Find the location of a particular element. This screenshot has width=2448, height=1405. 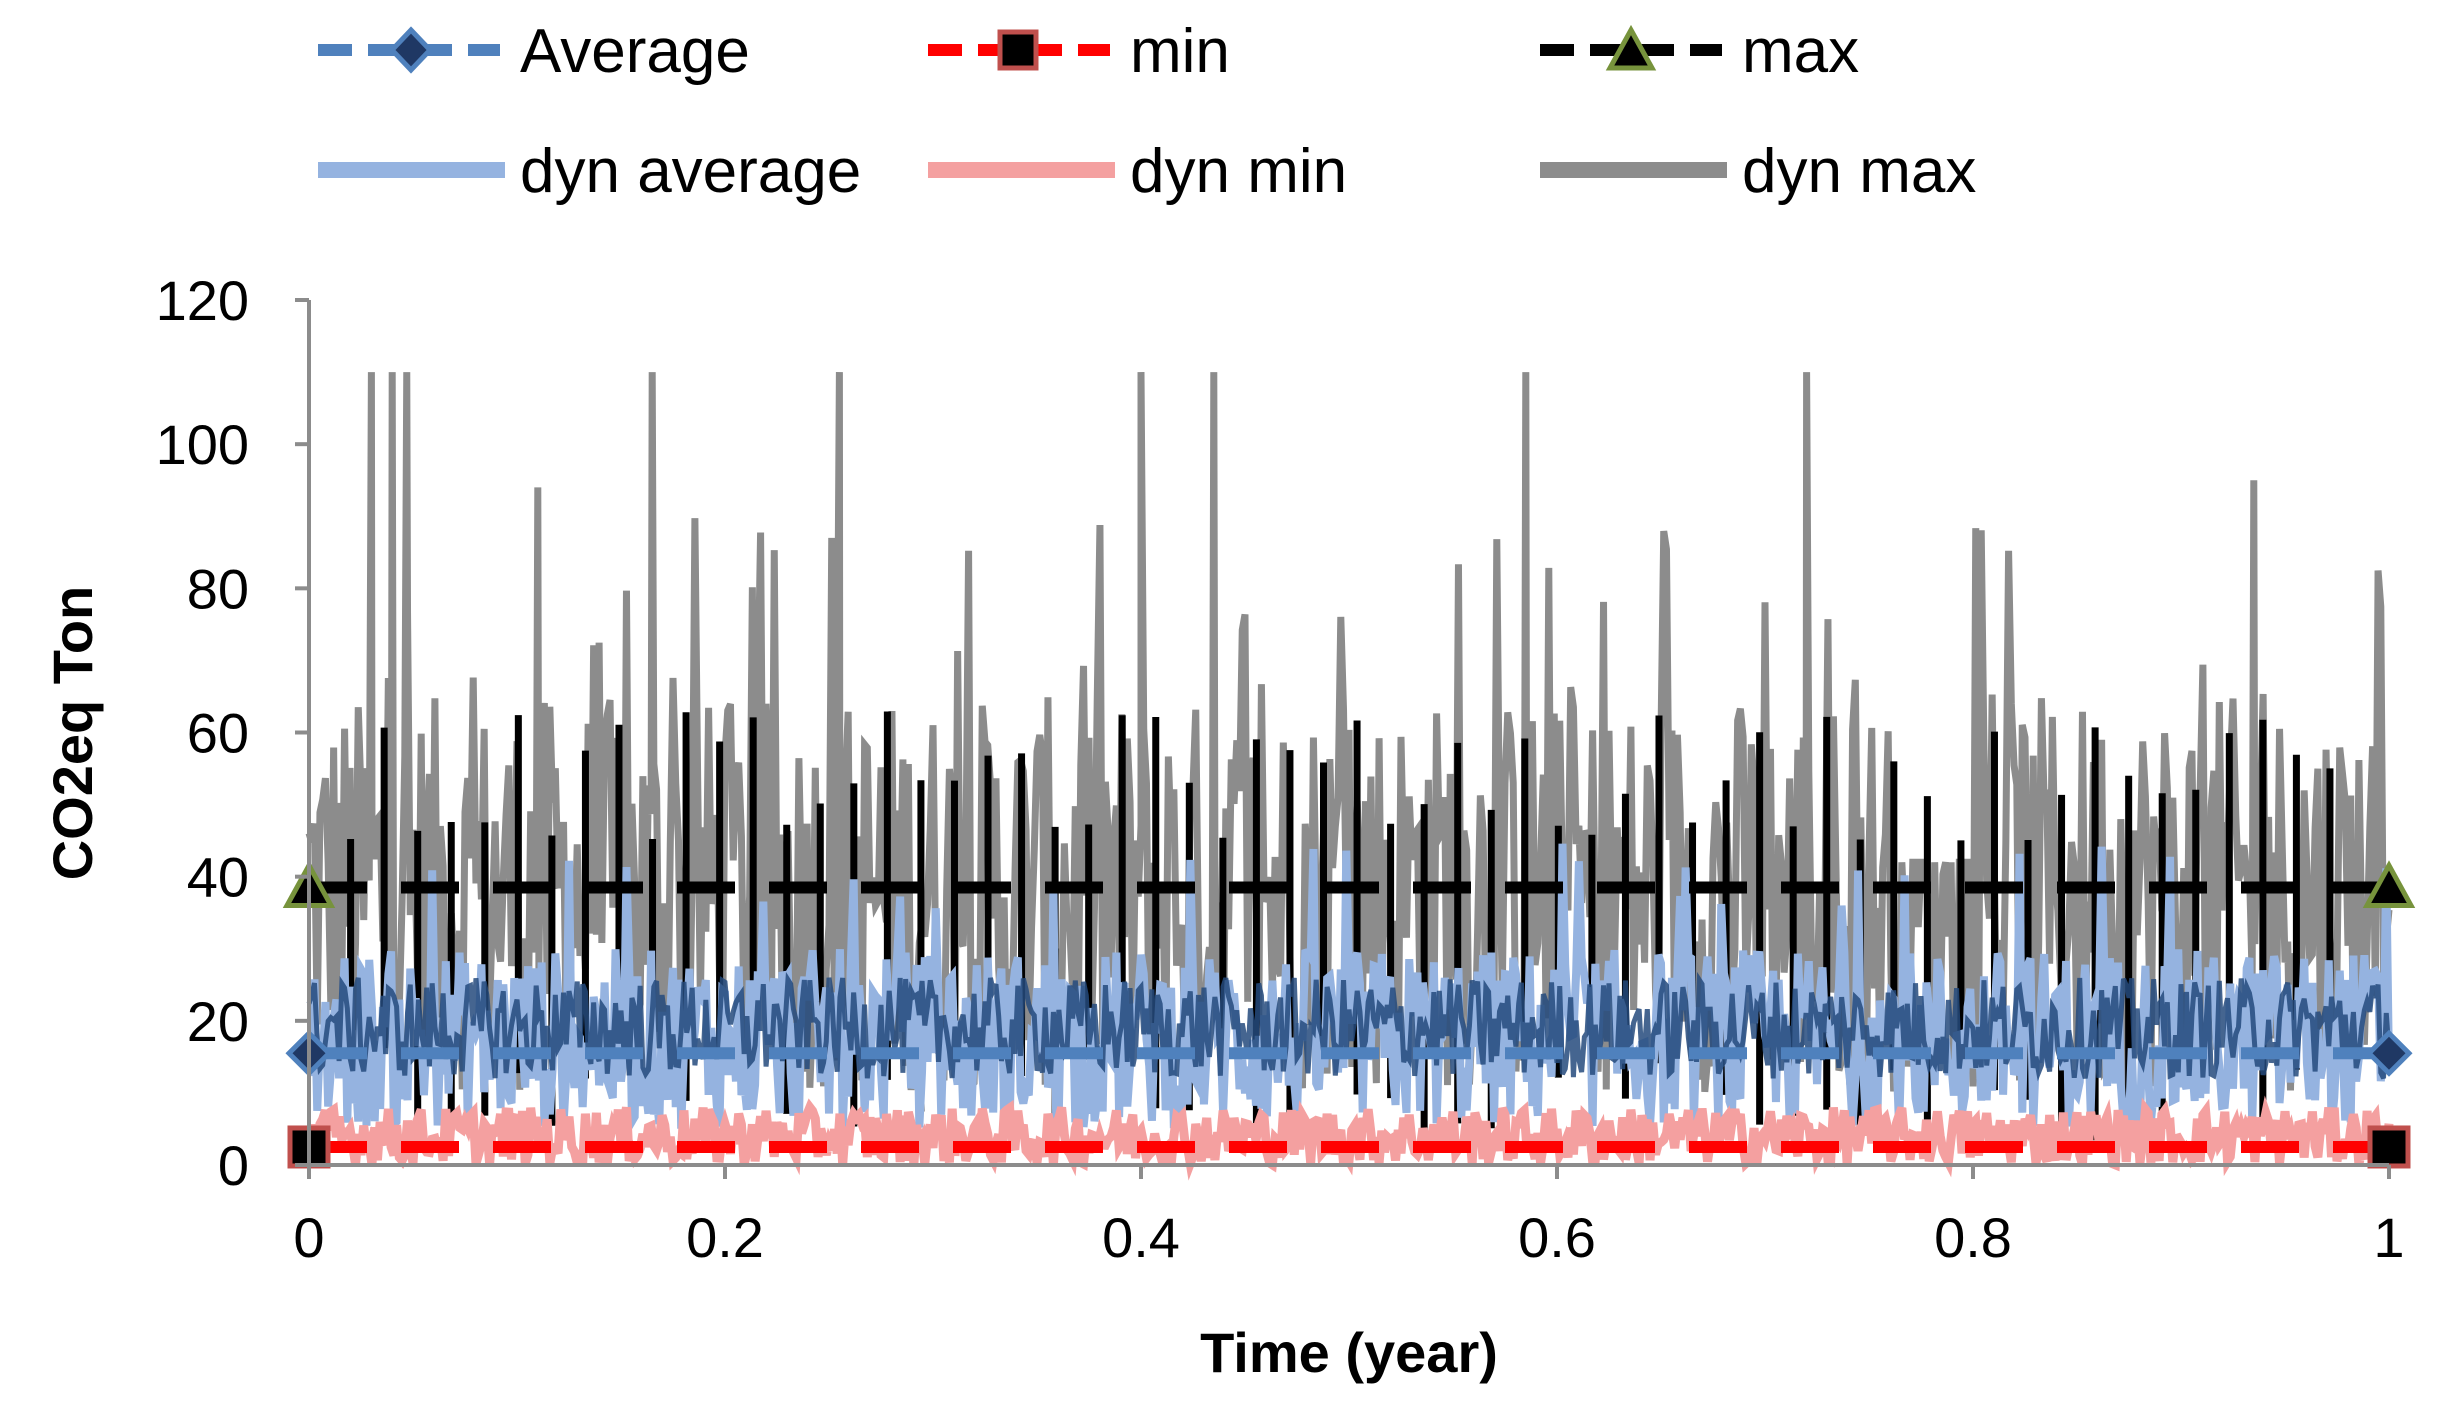

legend-max-label: max is located at coordinates (1800, 51).